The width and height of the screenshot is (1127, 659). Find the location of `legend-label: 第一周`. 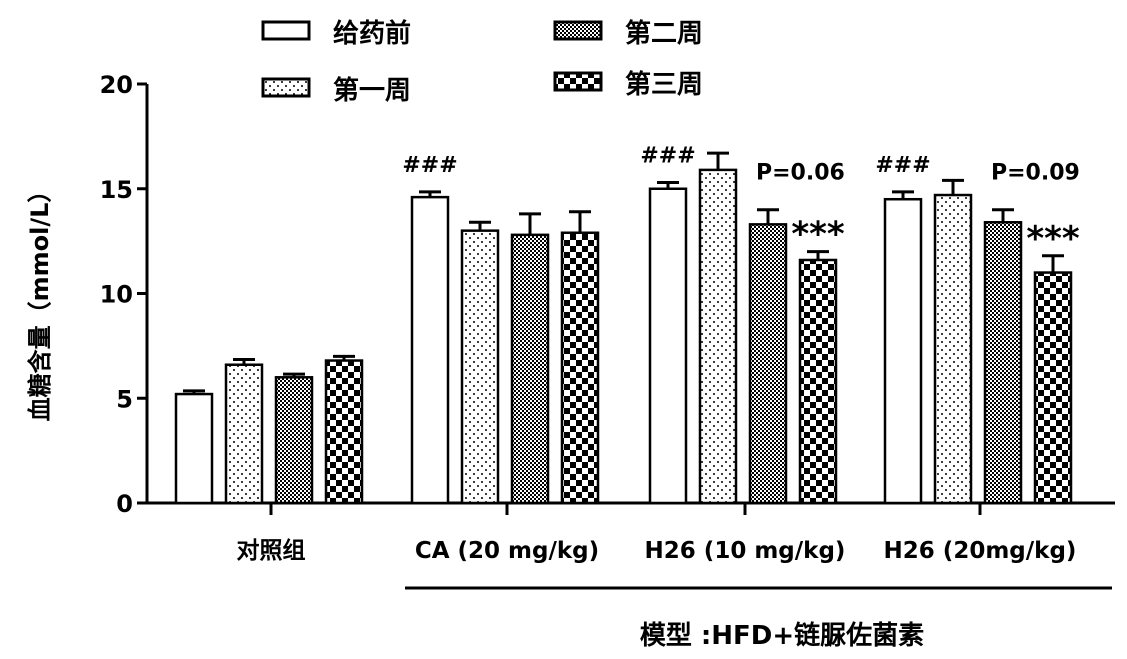

legend-label: 第一周 is located at coordinates (372, 90).